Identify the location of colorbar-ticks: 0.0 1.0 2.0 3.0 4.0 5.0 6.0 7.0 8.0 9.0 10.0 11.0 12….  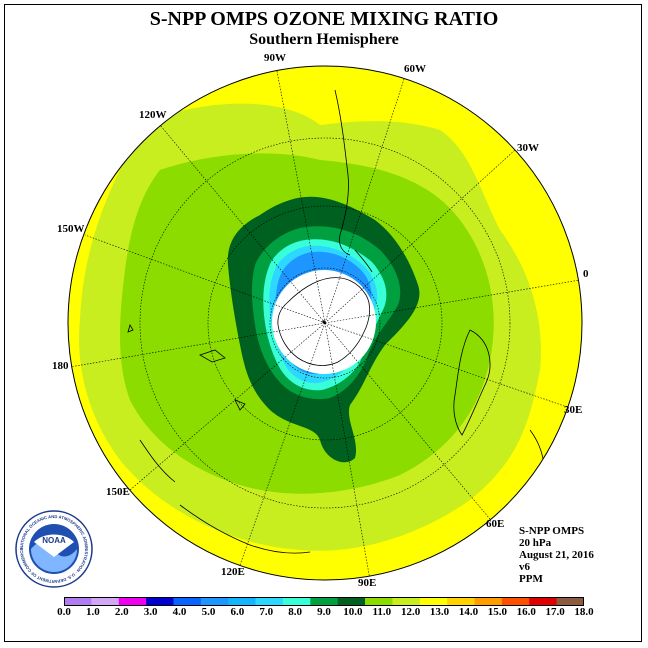
(324, 614).